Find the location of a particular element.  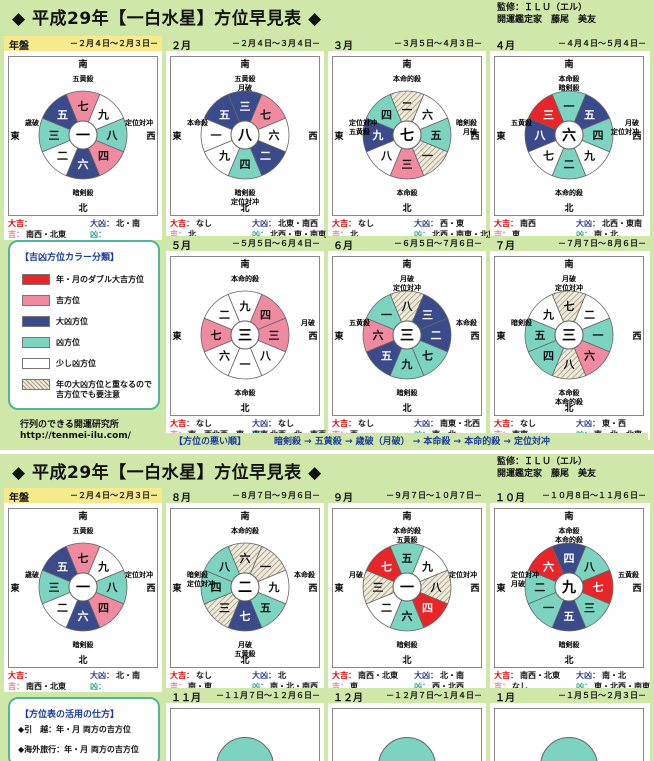

period-label: １２月 is located at coordinates (348, 698).